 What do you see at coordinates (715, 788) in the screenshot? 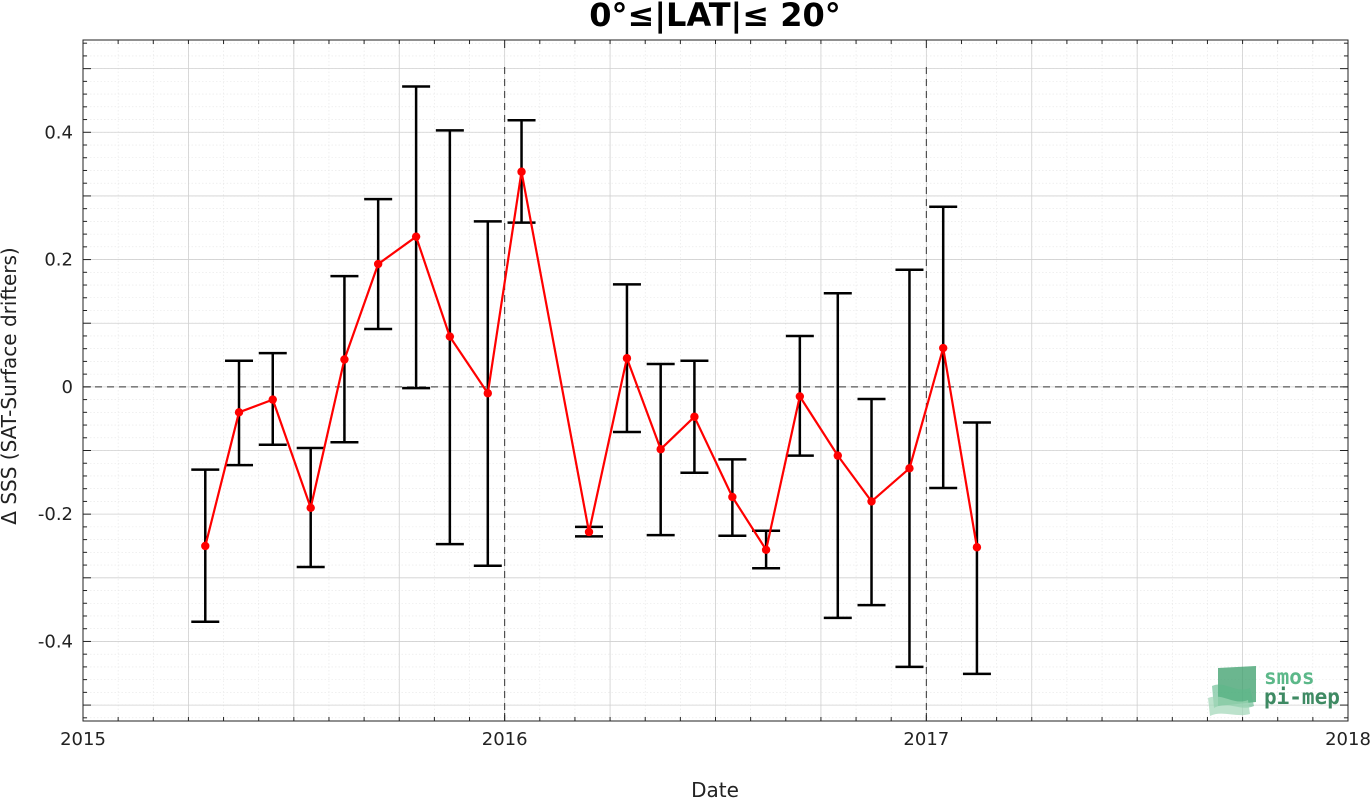
I see `x-axis-label: Date` at bounding box center [715, 788].